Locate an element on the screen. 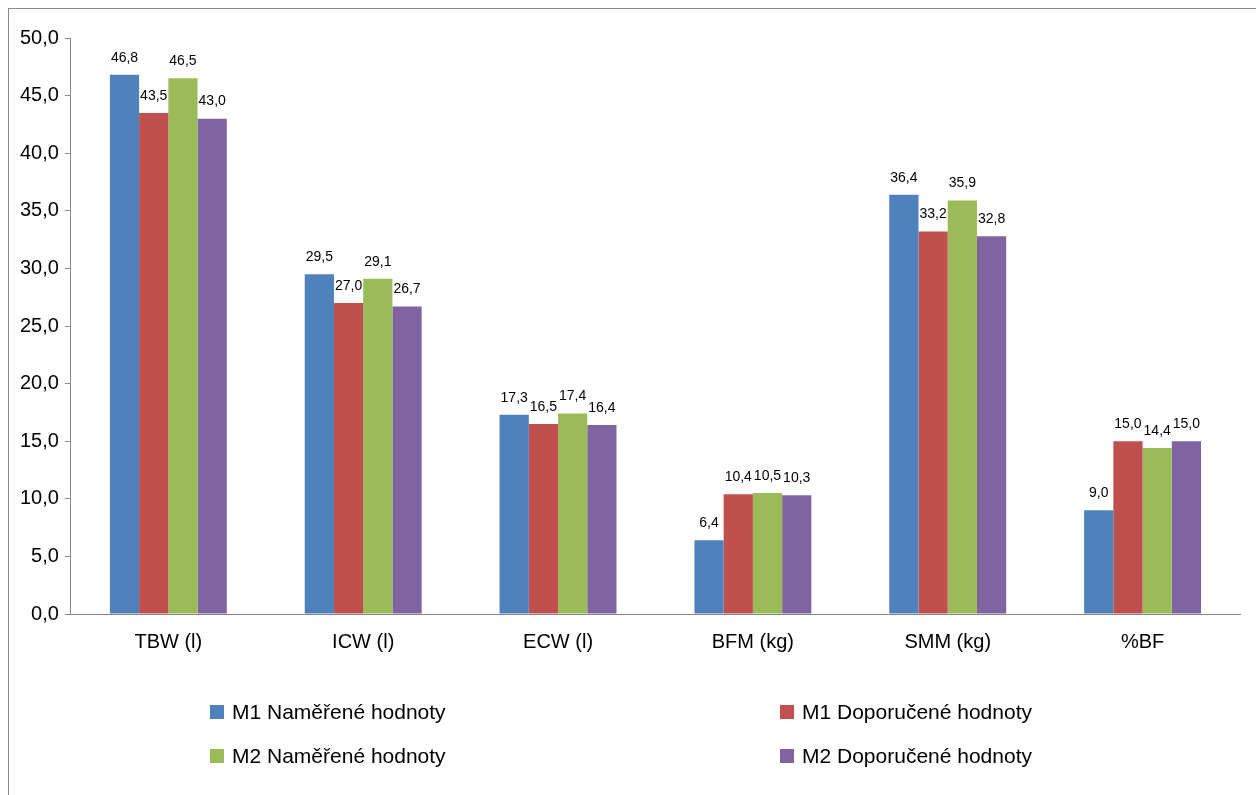  y-tick-label: 15,0 is located at coordinates (39, 439).